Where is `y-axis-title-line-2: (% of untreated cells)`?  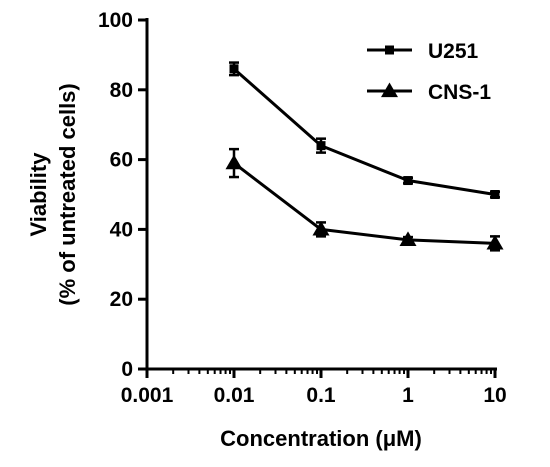
y-axis-title-line-2: (% of untreated cells) is located at coordinates (67, 194).